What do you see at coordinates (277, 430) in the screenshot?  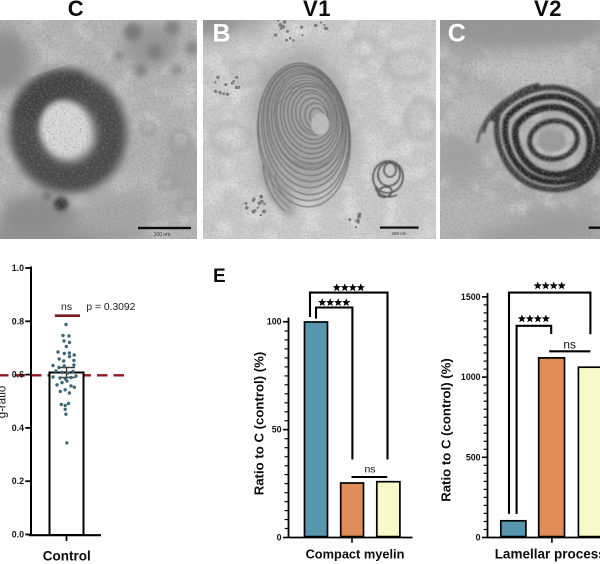 I see `svg-text: 50` at bounding box center [277, 430].